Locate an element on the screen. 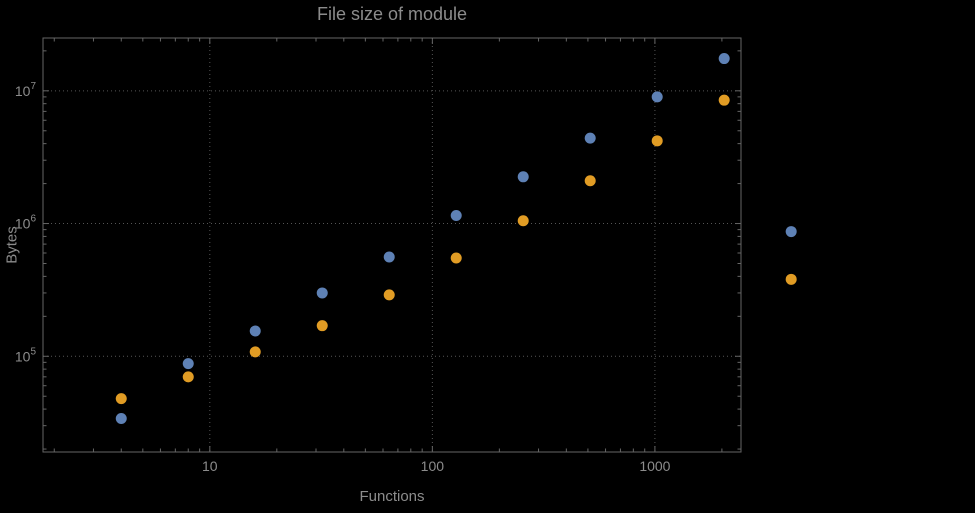 This screenshot has width=975, height=513. y-tick-label: 10⁵ is located at coordinates (26, 355).